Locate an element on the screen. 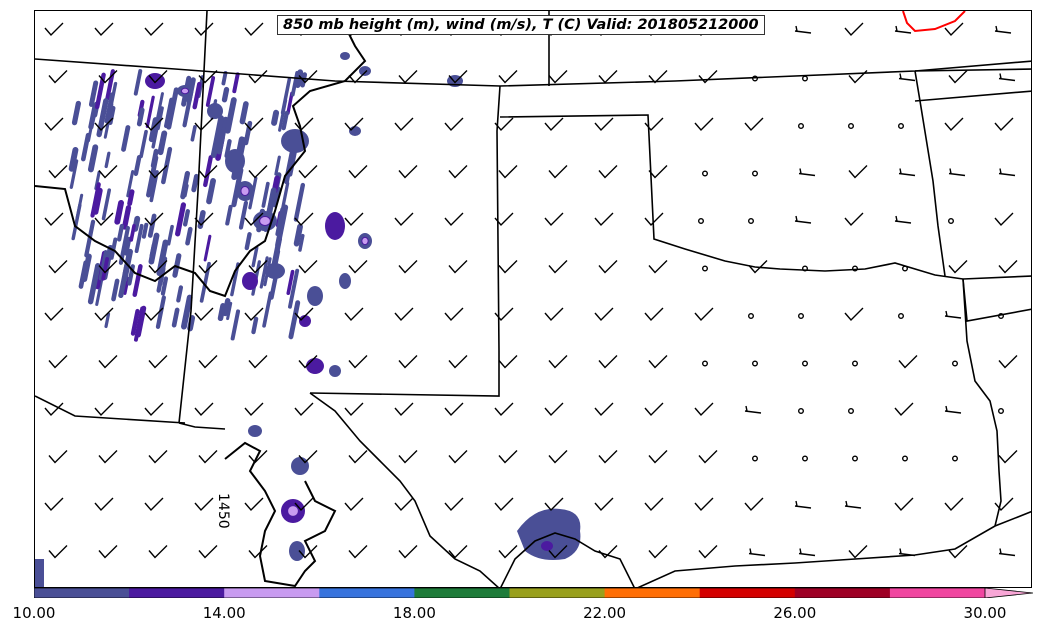 This screenshot has width=1041, height=633. border-rio-grande is located at coordinates (404, 489).